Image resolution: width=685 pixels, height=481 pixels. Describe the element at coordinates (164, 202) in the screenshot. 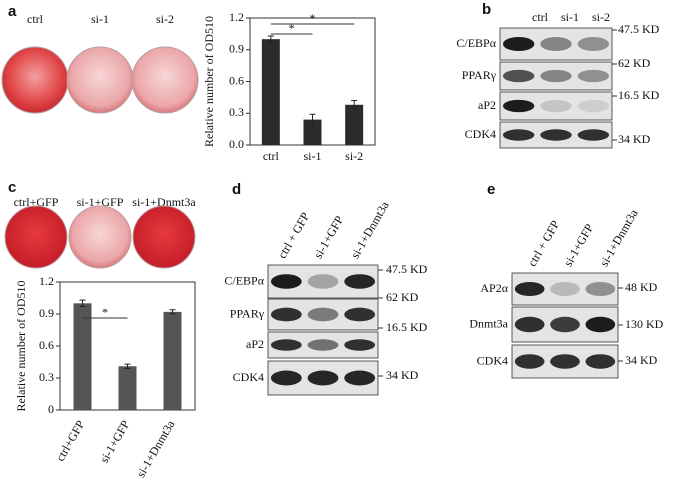

I see `well-label: si-1+Dnmt3a` at that location.